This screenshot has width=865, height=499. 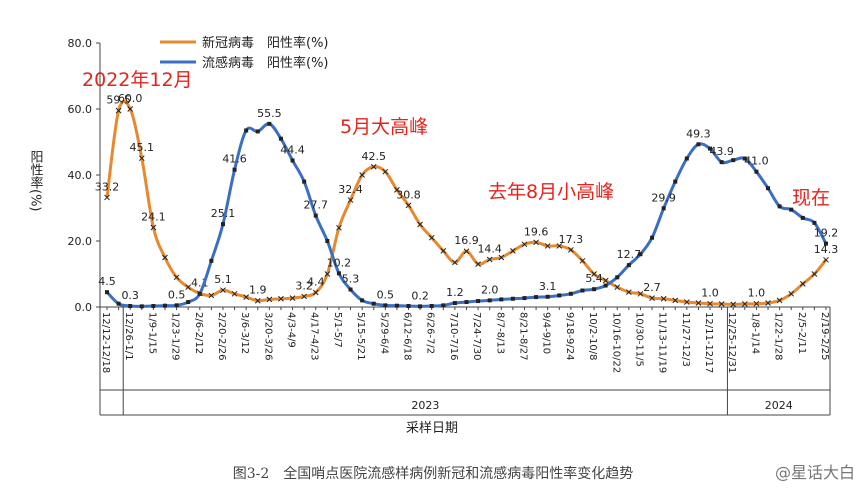 I want to click on data-label: 5.1, so click(x=223, y=279).